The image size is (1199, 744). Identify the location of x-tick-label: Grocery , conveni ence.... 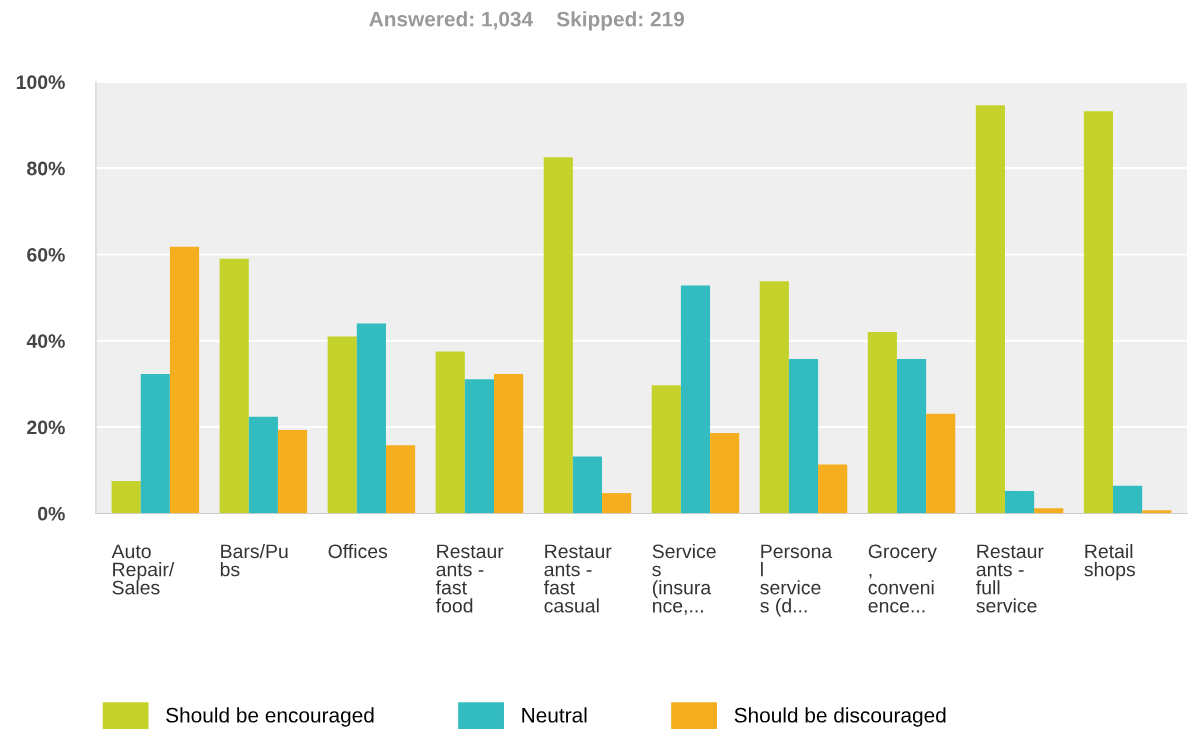
(902, 578).